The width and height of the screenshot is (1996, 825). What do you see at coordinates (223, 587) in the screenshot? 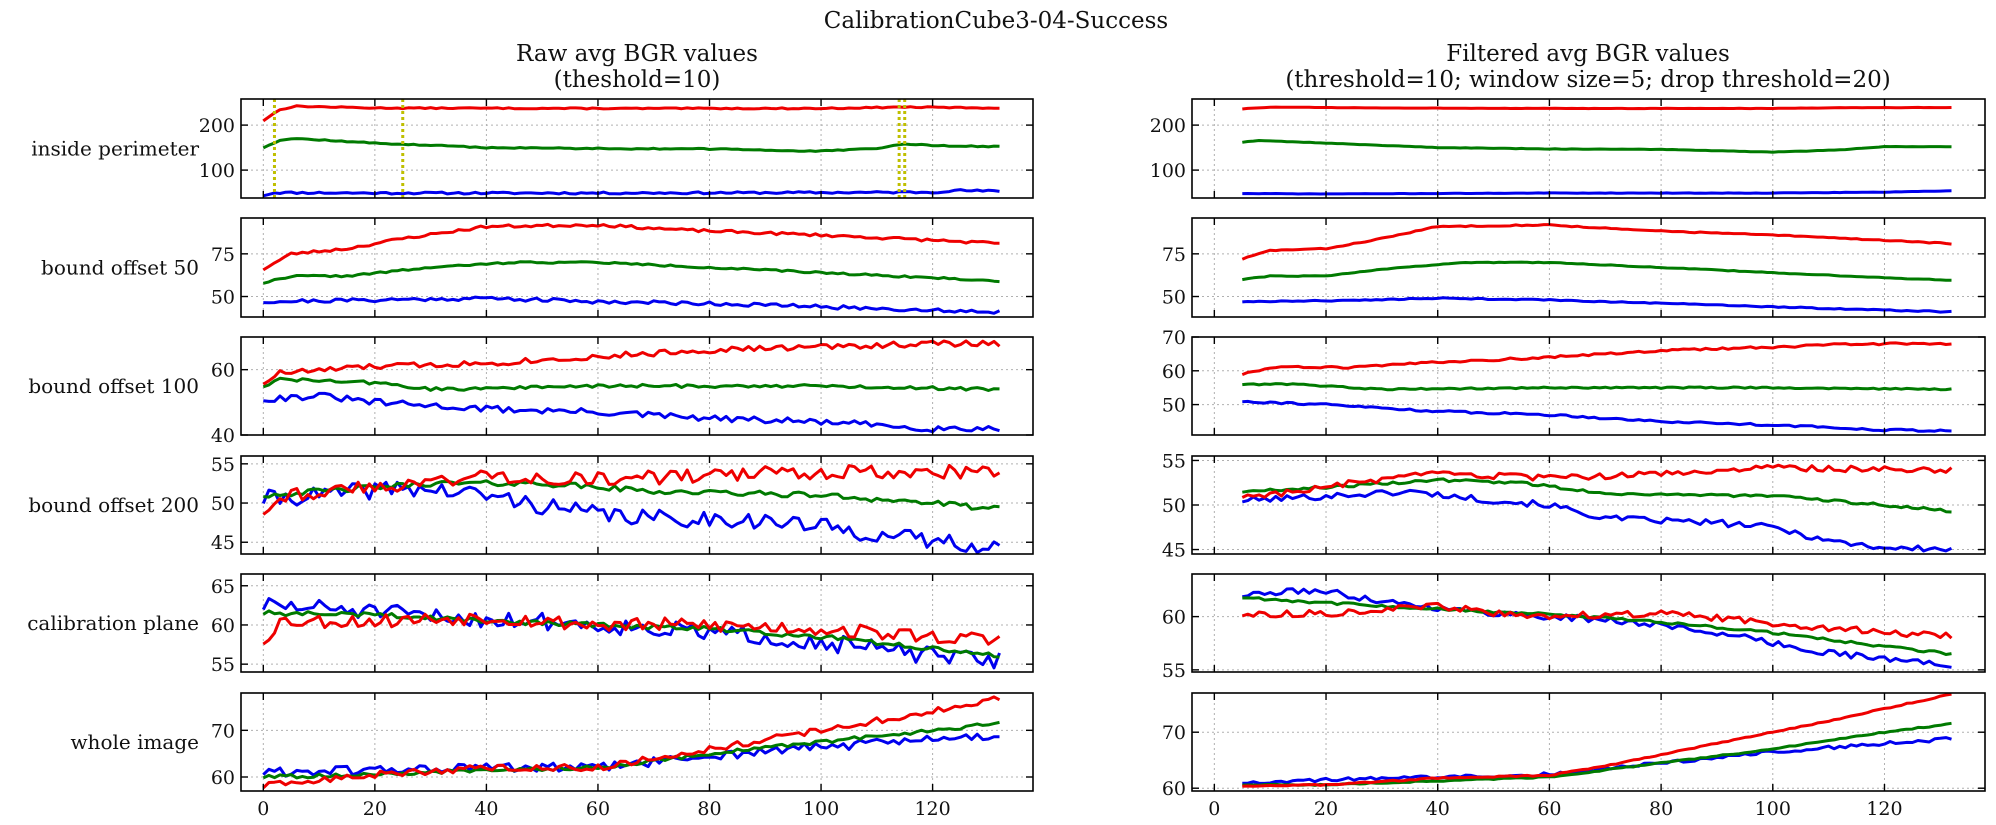
I see `y-tick-label: 65` at bounding box center [223, 587].